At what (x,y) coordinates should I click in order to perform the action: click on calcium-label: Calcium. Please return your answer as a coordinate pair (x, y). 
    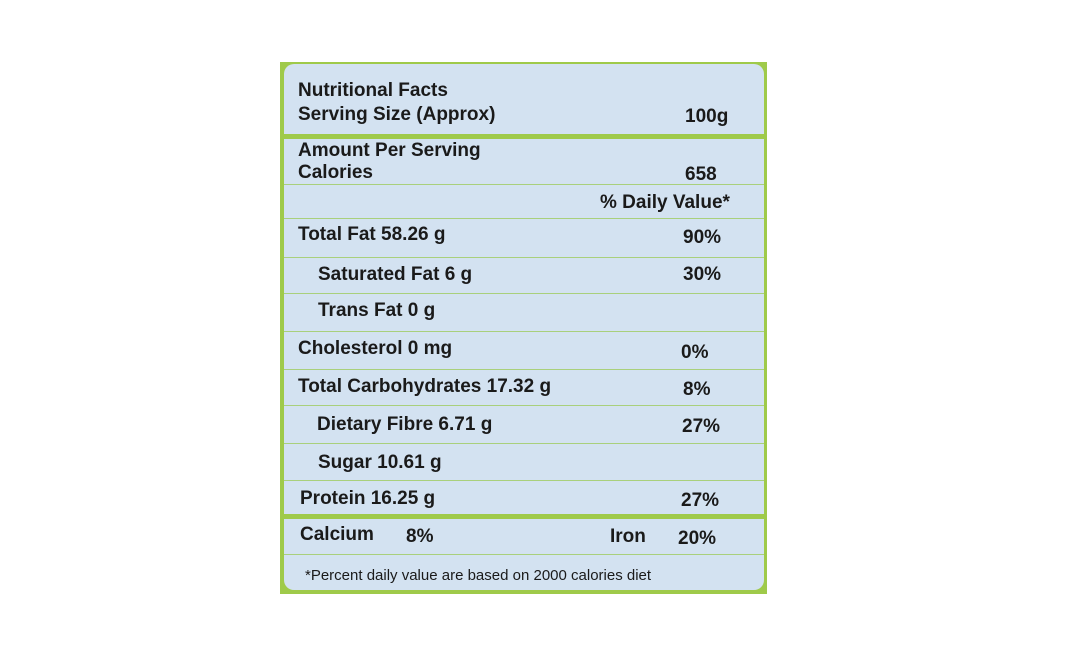
    Looking at the image, I should click on (337, 534).